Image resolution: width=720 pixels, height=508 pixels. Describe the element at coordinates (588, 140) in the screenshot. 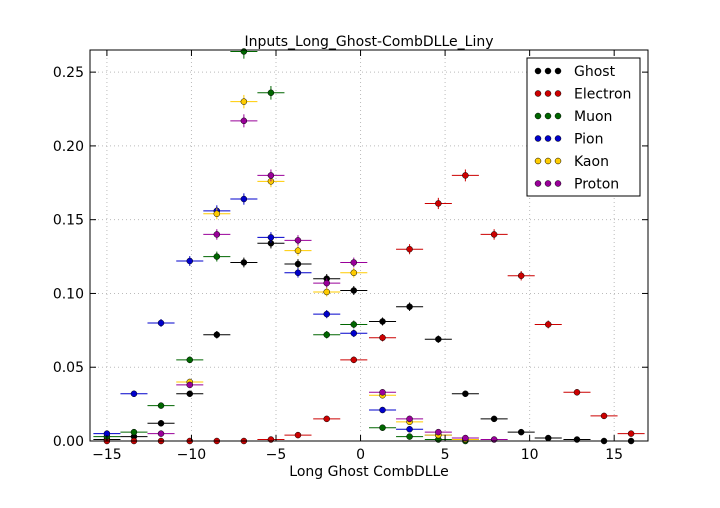

I see `legend-label-pion: Pion` at that location.